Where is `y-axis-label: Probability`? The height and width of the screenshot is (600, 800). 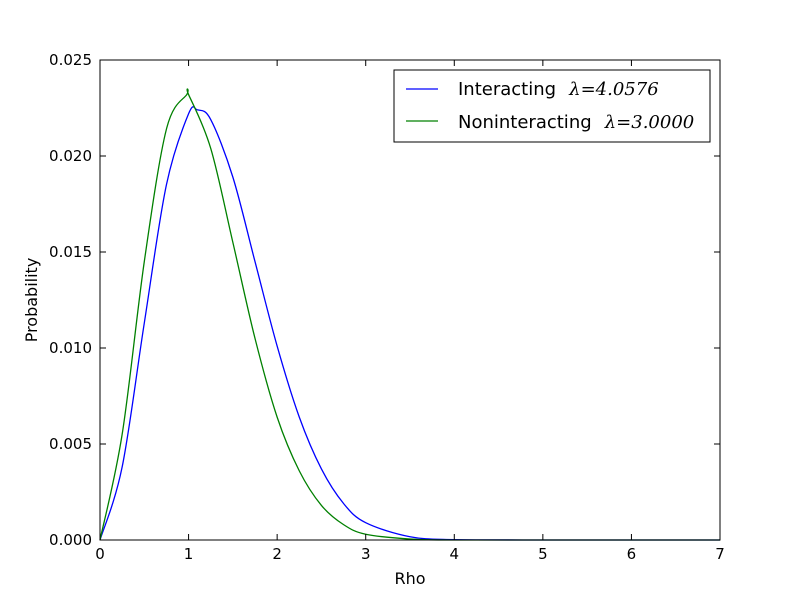 y-axis-label: Probability is located at coordinates (31, 300).